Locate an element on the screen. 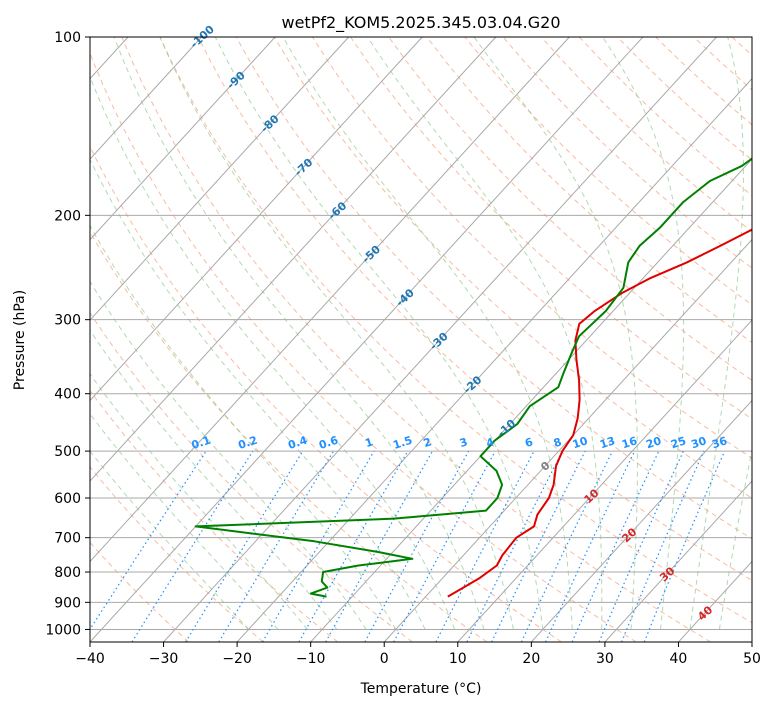 This screenshot has height=708, width=775. y-tick-label: 600 is located at coordinates (67, 499).